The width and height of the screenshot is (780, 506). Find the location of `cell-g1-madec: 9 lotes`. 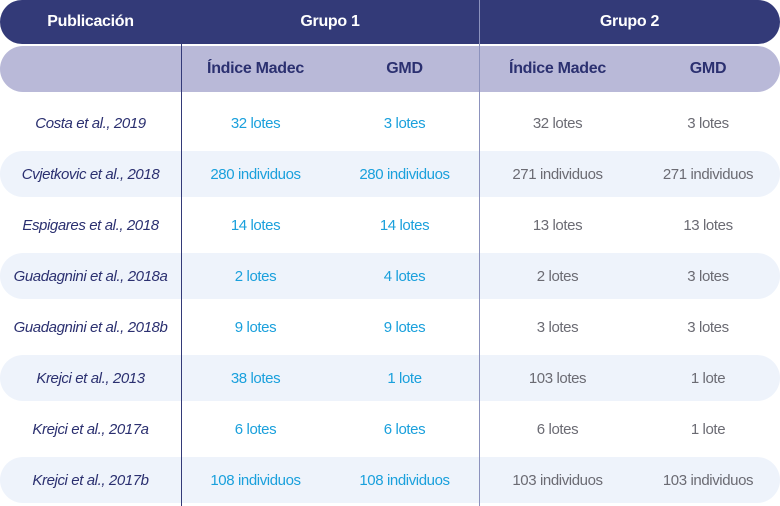

cell-g1-madec: 9 lotes is located at coordinates (255, 327).